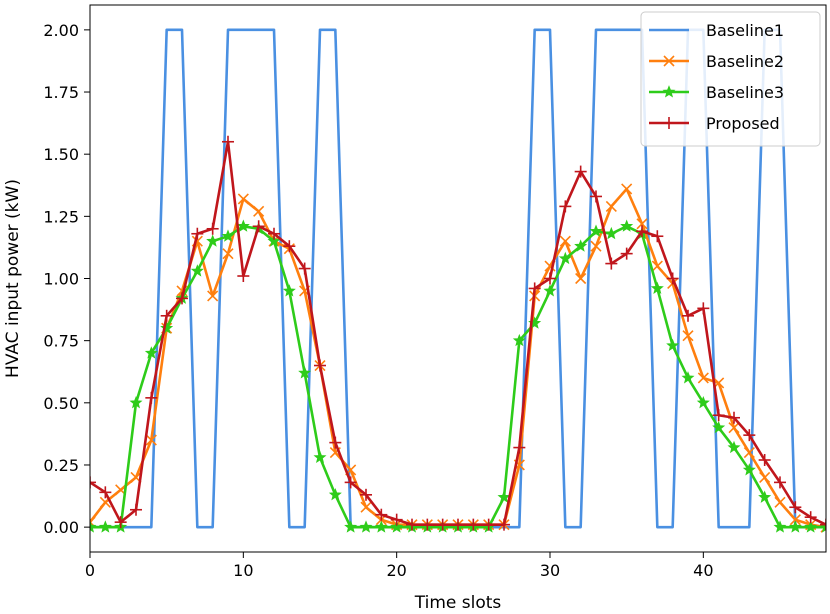 Image resolution: width=830 pixels, height=614 pixels. Describe the element at coordinates (243, 570) in the screenshot. I see `x-tick-label: 10` at that location.